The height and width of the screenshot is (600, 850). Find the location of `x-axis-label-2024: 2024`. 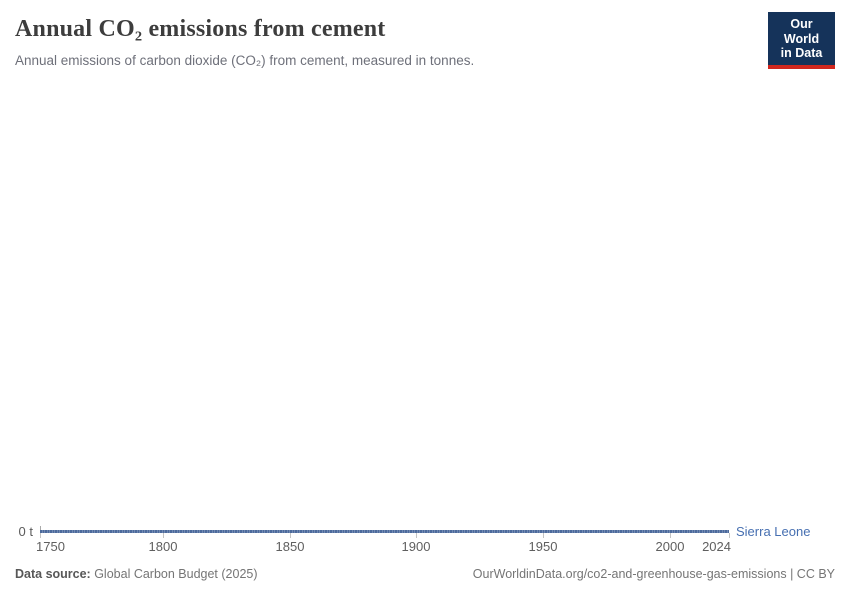

x-axis-label-2024: 2024 is located at coordinates (716, 546).